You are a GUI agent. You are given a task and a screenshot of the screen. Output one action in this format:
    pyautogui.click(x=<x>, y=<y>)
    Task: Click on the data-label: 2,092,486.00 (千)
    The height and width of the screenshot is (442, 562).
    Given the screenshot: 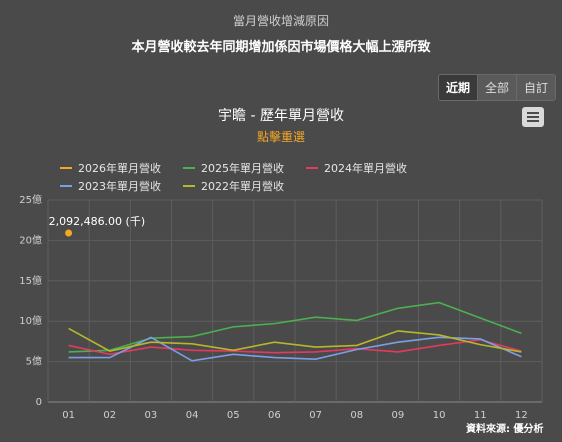 What is the action you would take?
    pyautogui.click(x=97, y=221)
    